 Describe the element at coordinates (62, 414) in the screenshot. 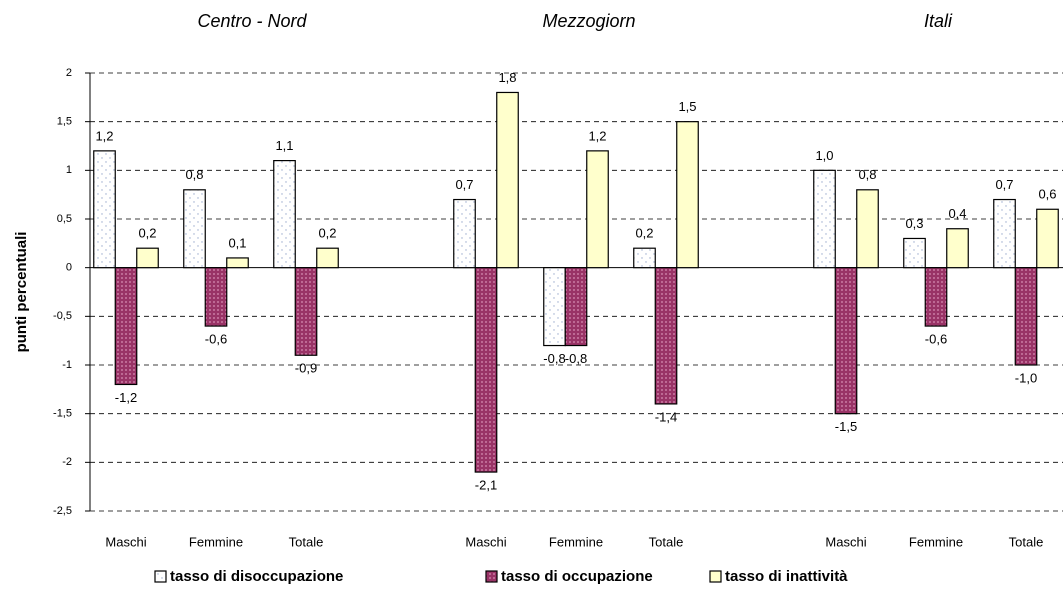

I see `y-tick-label: -1,5` at that location.